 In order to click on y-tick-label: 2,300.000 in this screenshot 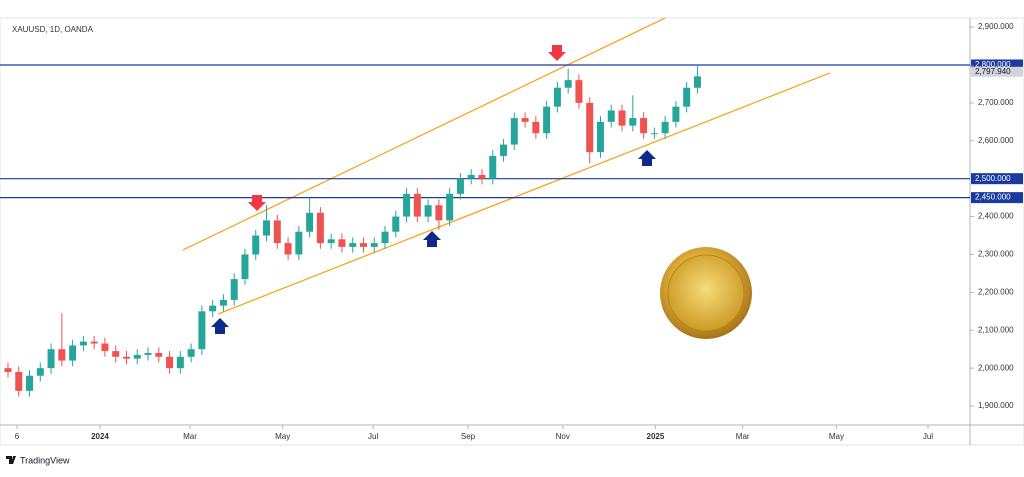, I will do `click(996, 254)`.